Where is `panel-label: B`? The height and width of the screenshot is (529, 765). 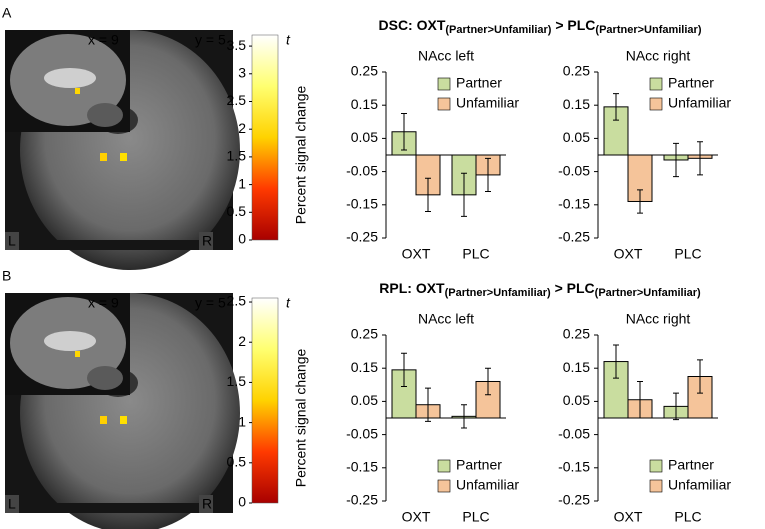 panel-label: B is located at coordinates (6, 276).